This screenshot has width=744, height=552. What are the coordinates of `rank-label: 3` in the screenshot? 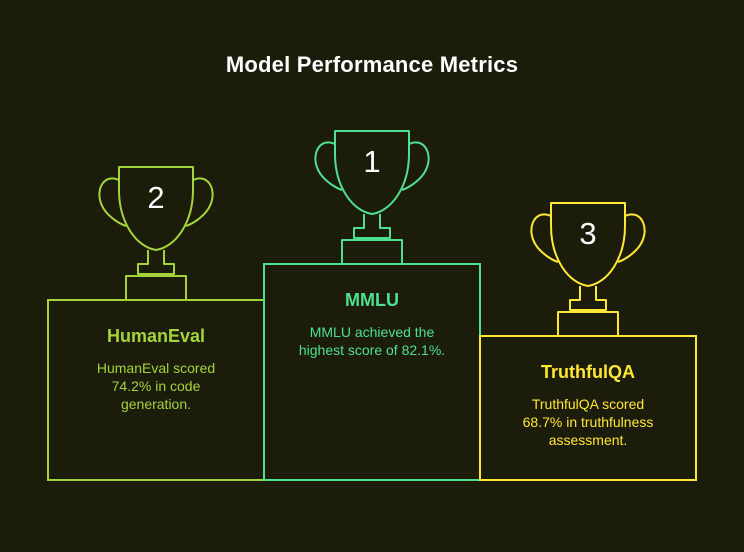 It's located at (587, 233).